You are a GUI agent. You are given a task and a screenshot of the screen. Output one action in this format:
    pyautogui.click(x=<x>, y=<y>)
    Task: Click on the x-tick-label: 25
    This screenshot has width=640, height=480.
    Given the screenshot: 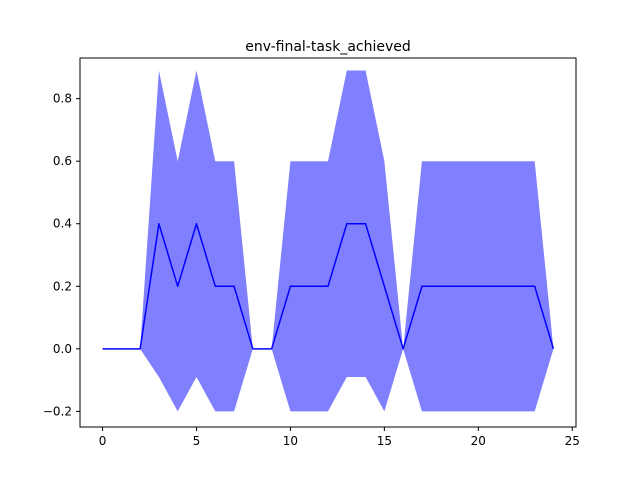 What is the action you would take?
    pyautogui.click(x=572, y=441)
    